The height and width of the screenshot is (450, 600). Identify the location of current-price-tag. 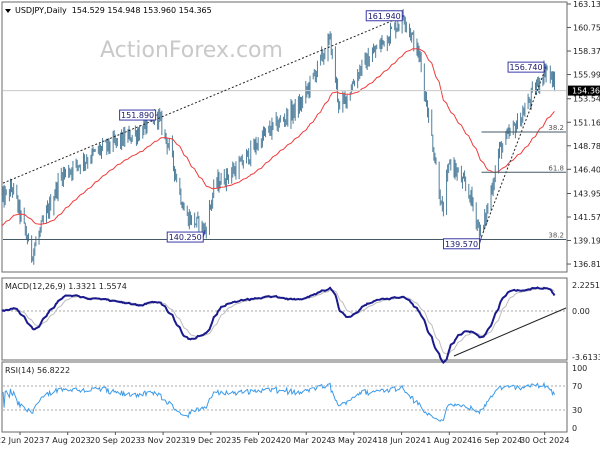
(584, 90).